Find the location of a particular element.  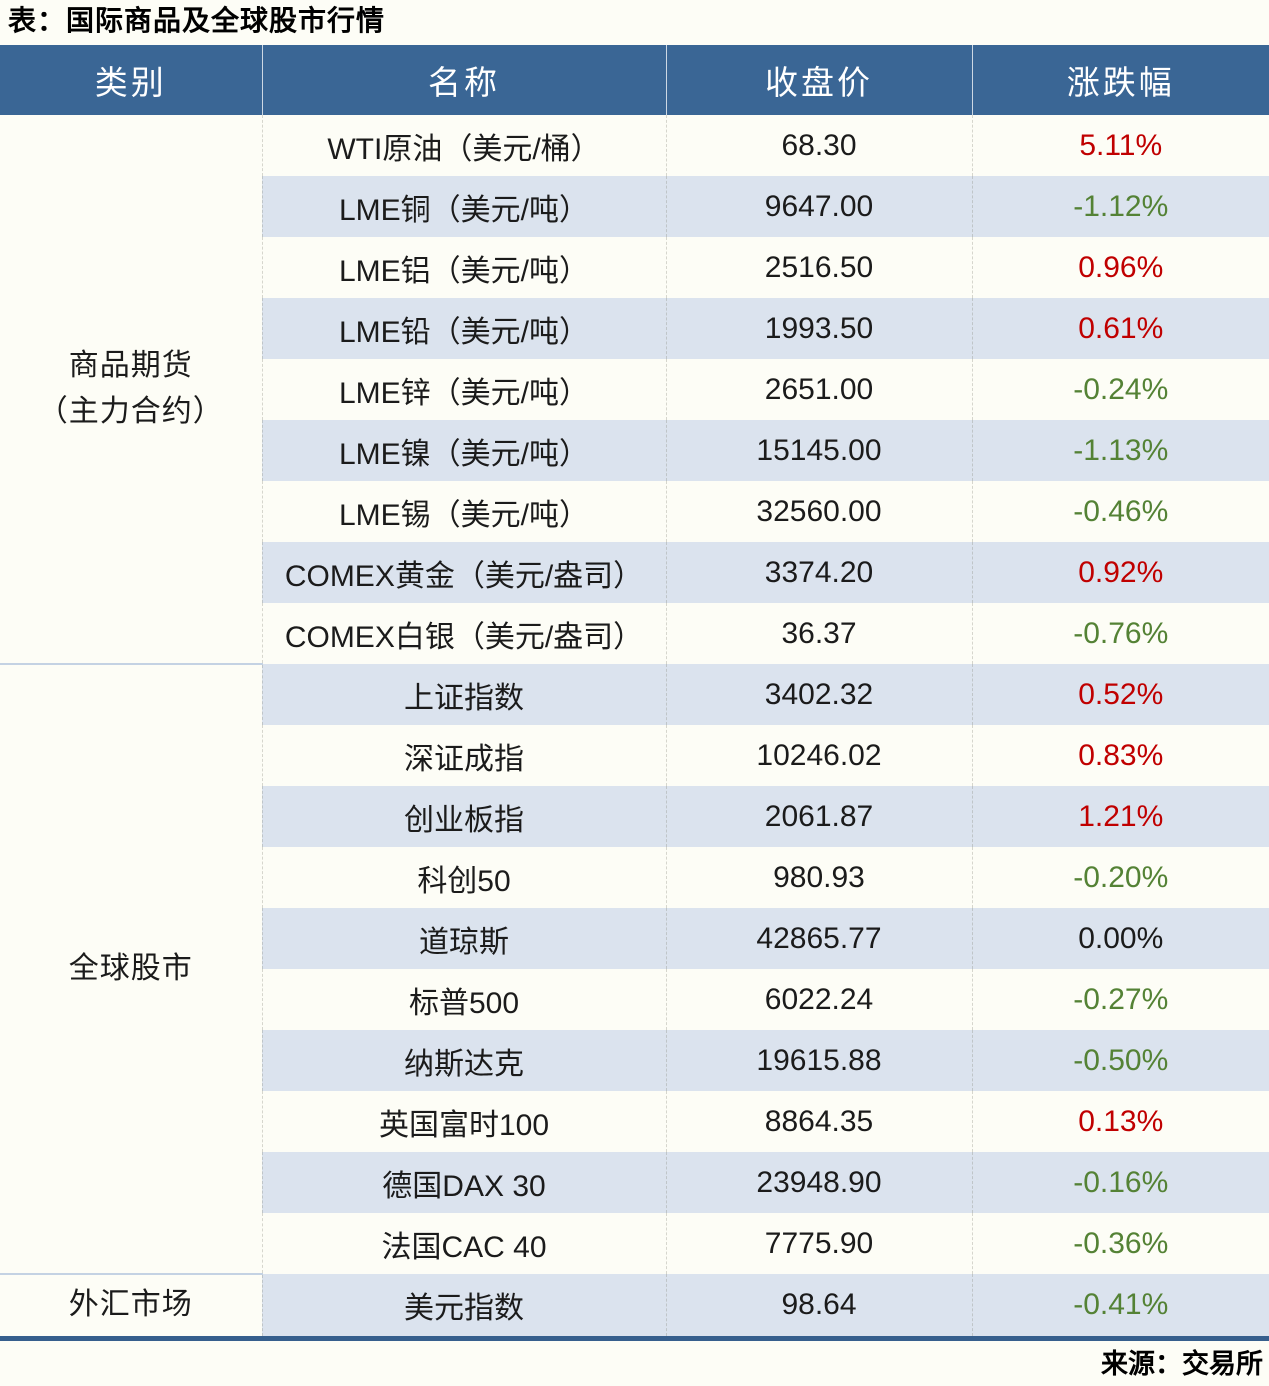

name-cell: COMEX白银（美元/盎司） is located at coordinates (463, 633).